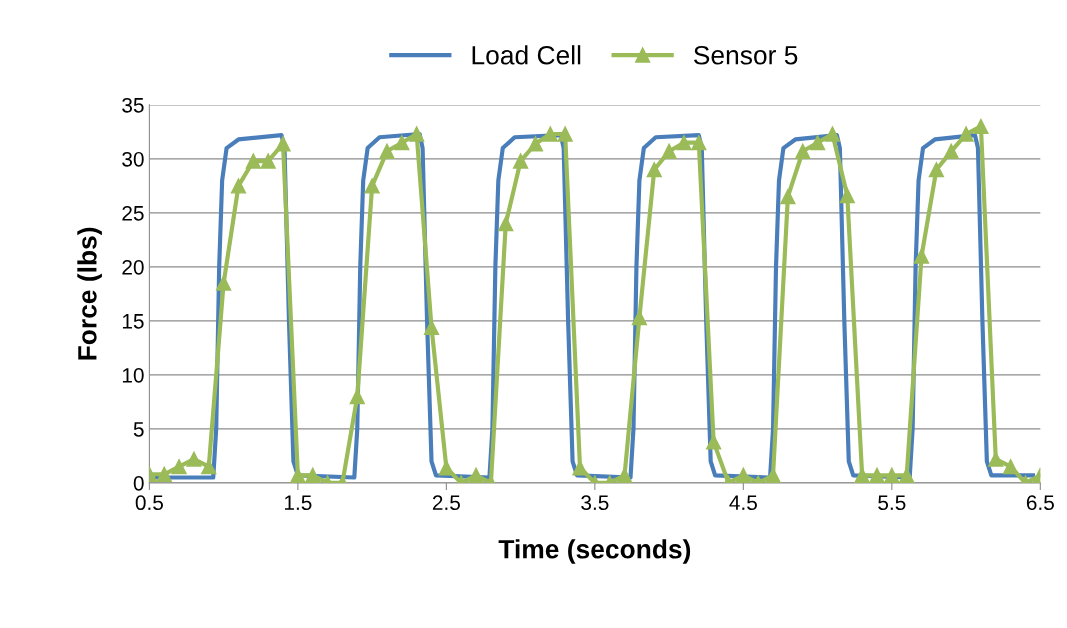  What do you see at coordinates (526, 55) in the screenshot?
I see `legend-label: Load Cell` at bounding box center [526, 55].